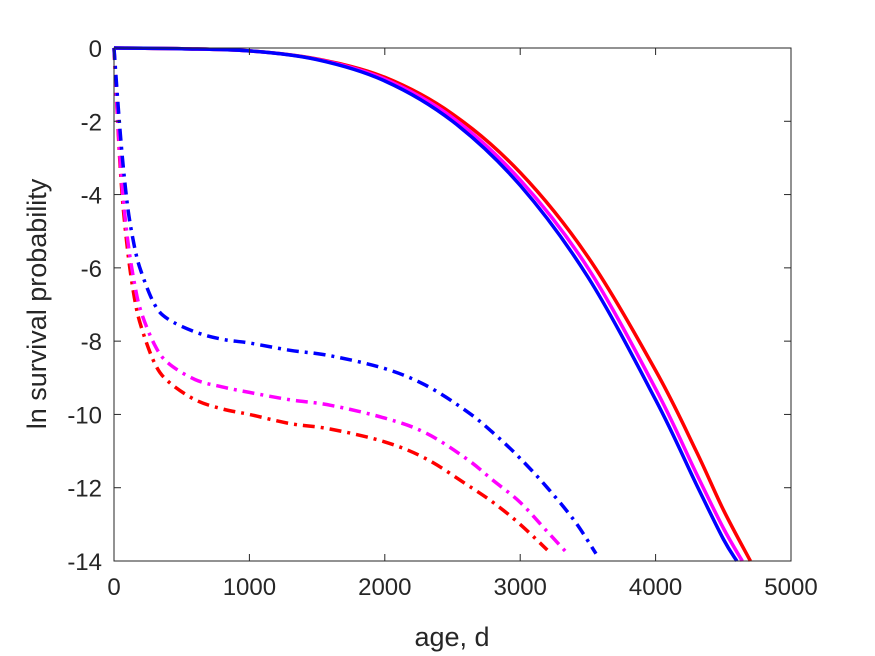  I want to click on x-tick-label: 2000, so click(384, 587).